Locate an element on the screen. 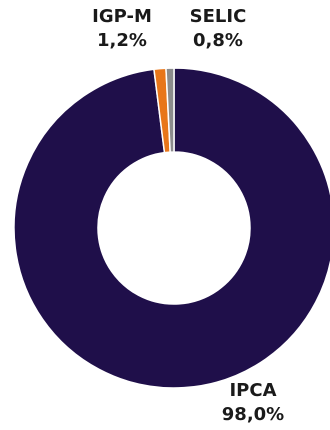 This screenshot has width=330, height=430. label-igp-m-name: IGP-M is located at coordinates (122, 16).